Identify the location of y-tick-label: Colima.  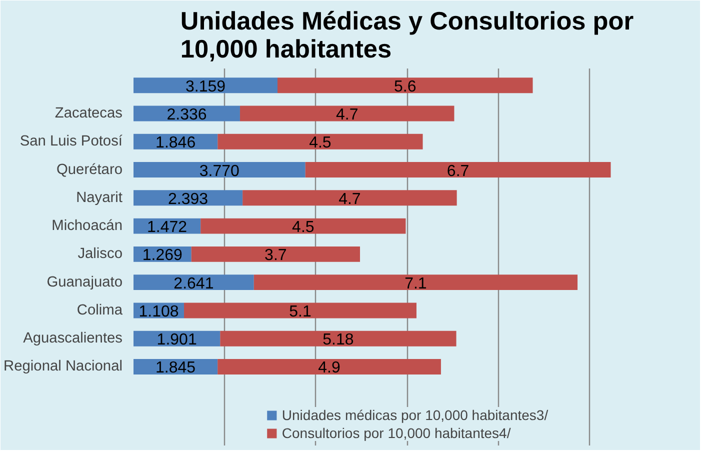
(100, 310).